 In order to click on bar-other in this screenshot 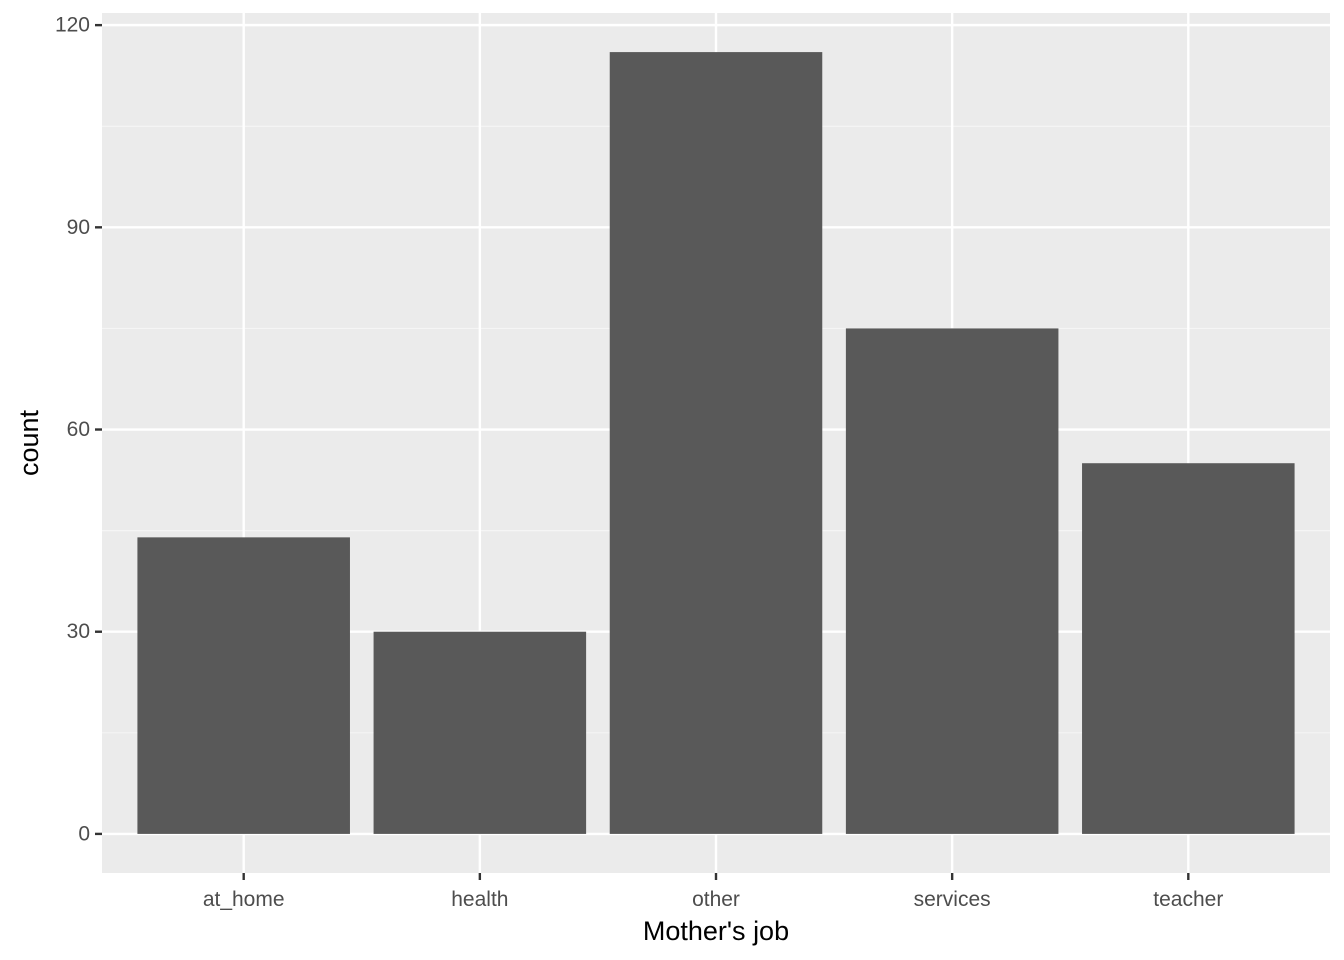, I will do `click(716, 443)`.